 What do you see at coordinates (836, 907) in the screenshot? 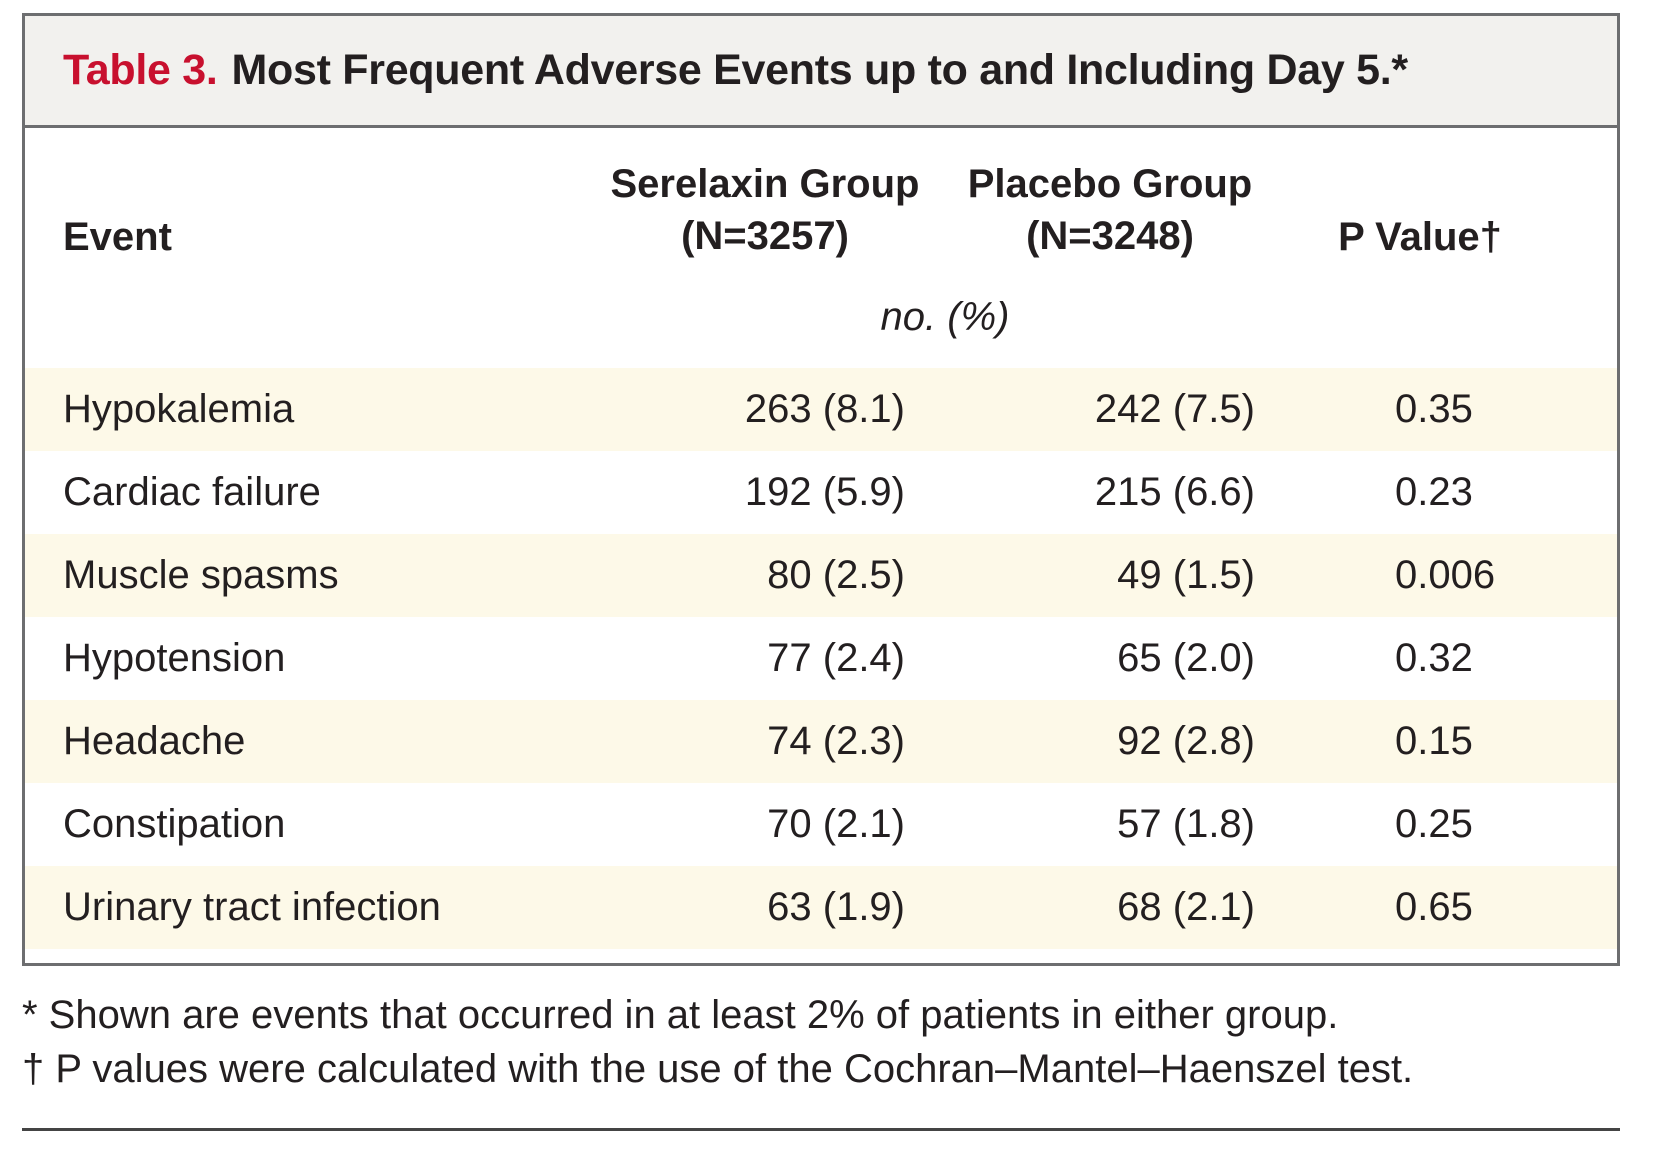
I see `cell-serelaxin: 63 (1.9)` at bounding box center [836, 907].